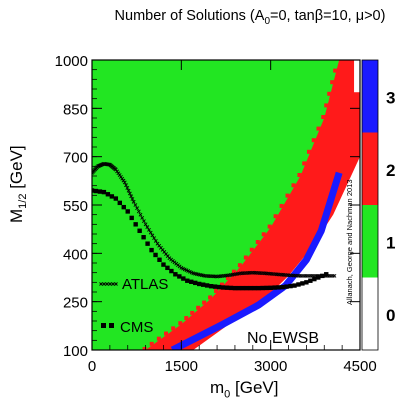 The image size is (415, 410). What do you see at coordinates (210, 239) in the screenshot?
I see `series-cms-curve` at bounding box center [210, 239].